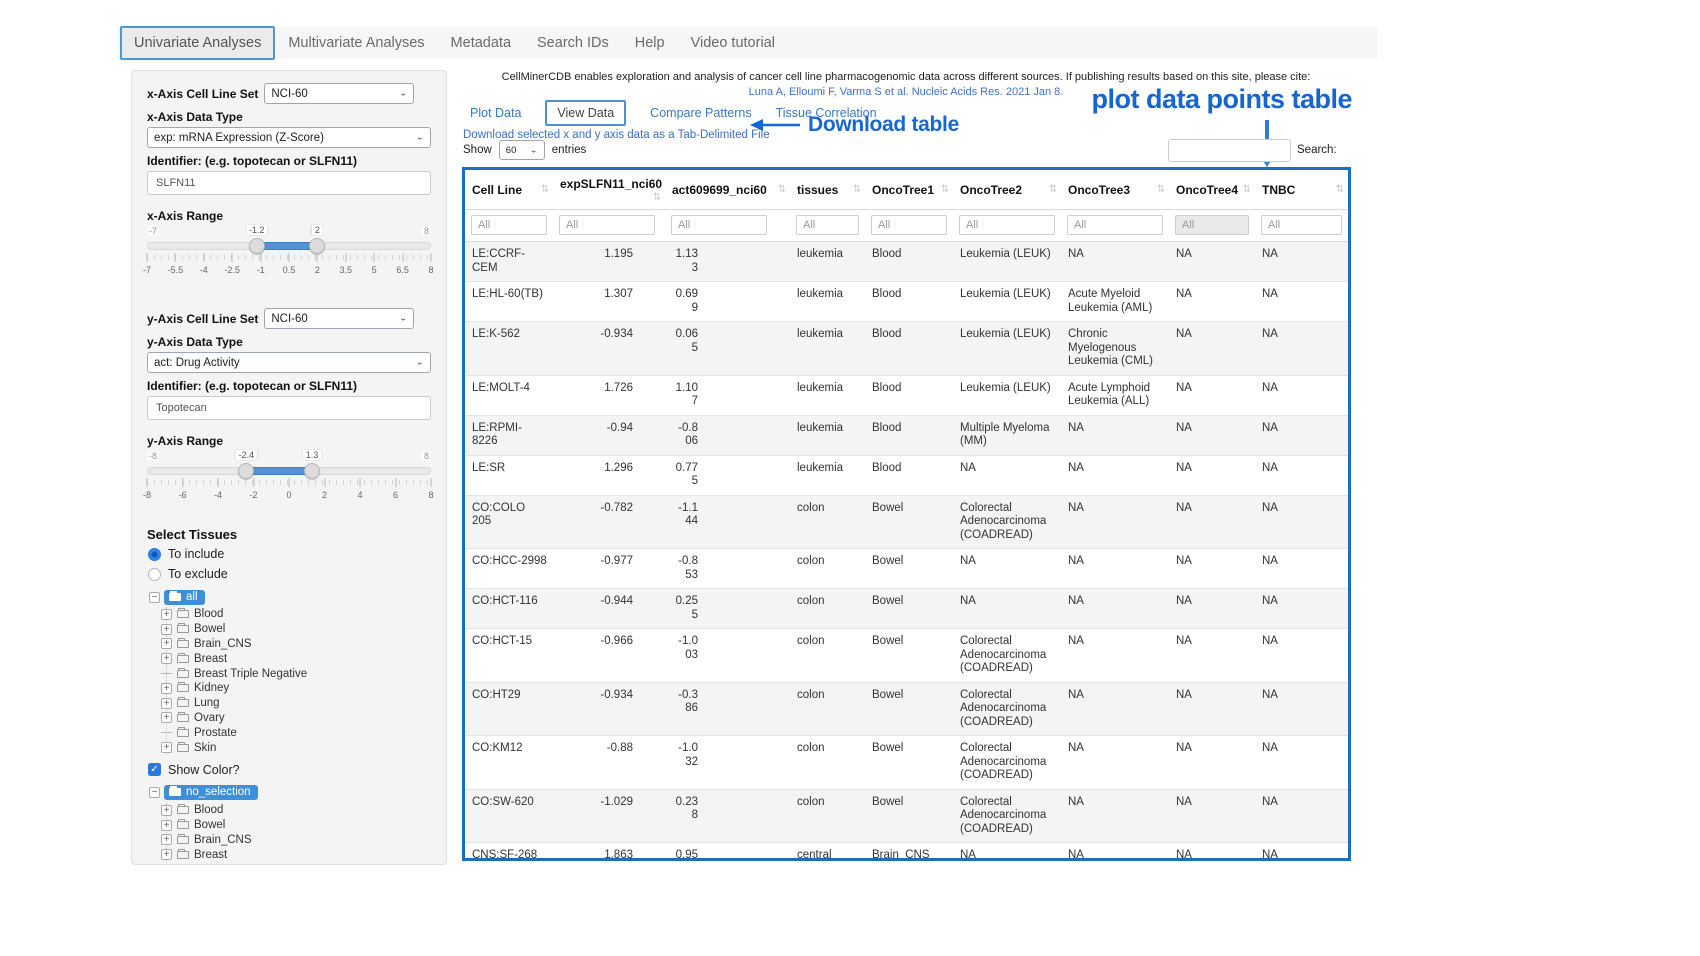 The width and height of the screenshot is (1700, 956). Describe the element at coordinates (289, 183) in the screenshot. I see `x-identifier-input` at that location.